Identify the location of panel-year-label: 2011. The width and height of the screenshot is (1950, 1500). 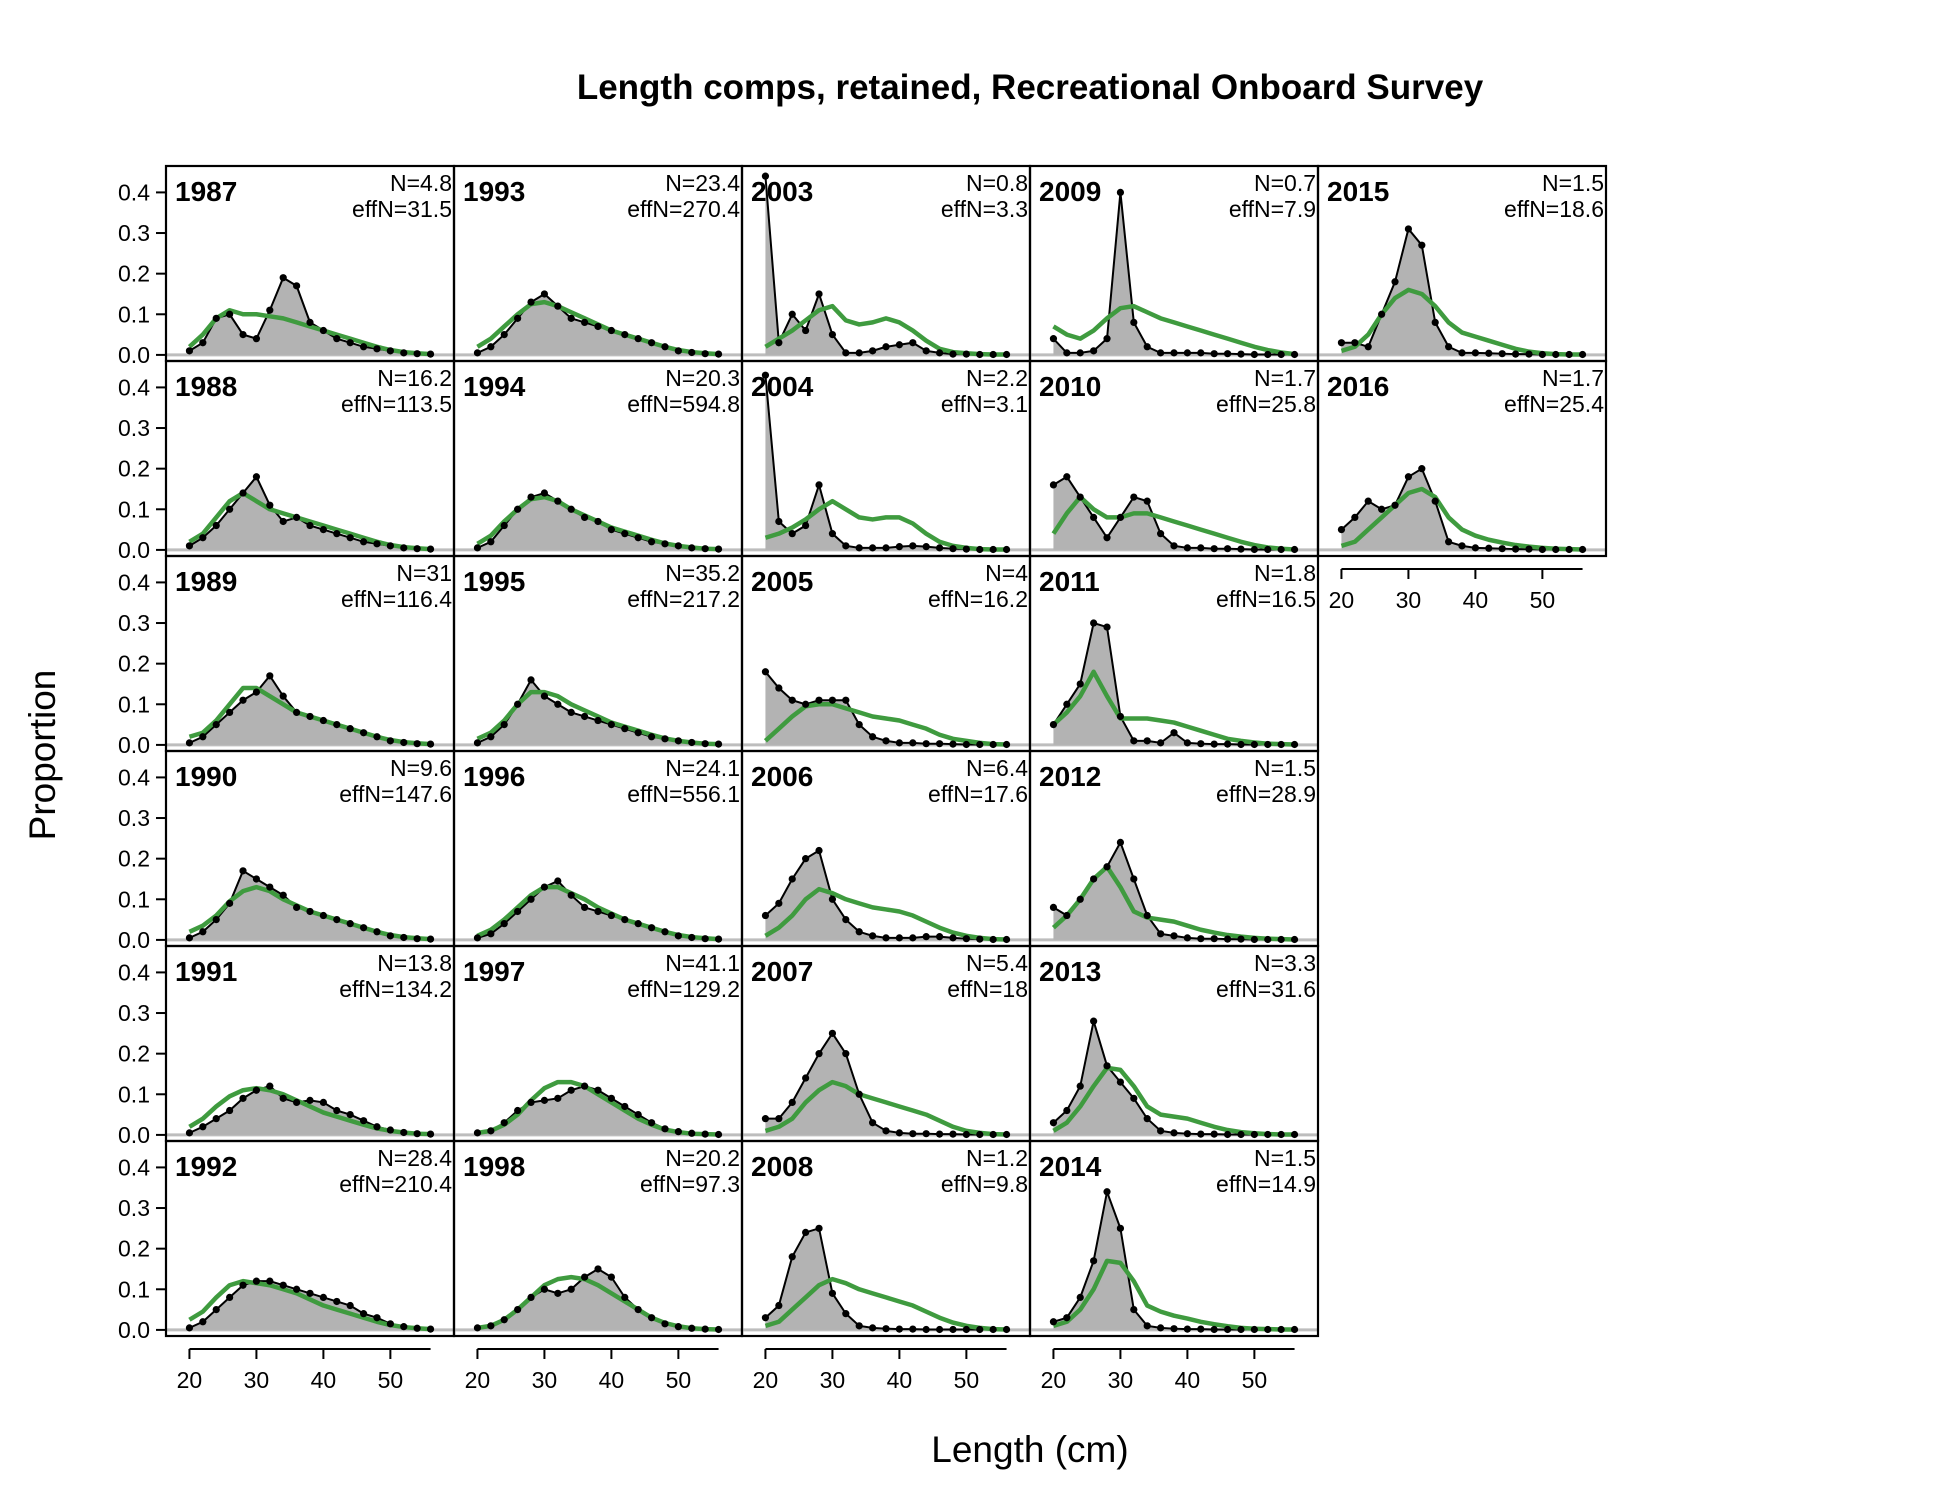
(1069, 581).